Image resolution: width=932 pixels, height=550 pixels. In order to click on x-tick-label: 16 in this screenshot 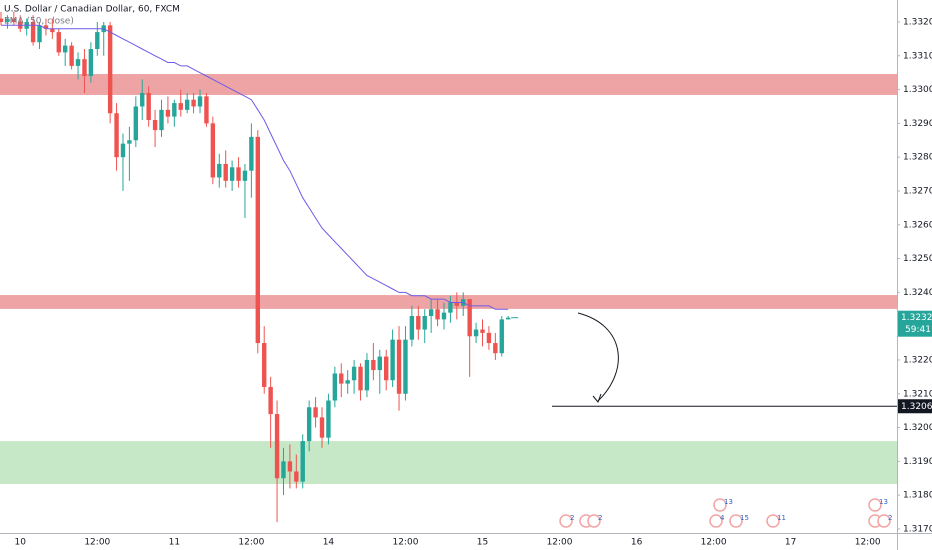, I will do `click(637, 543)`.